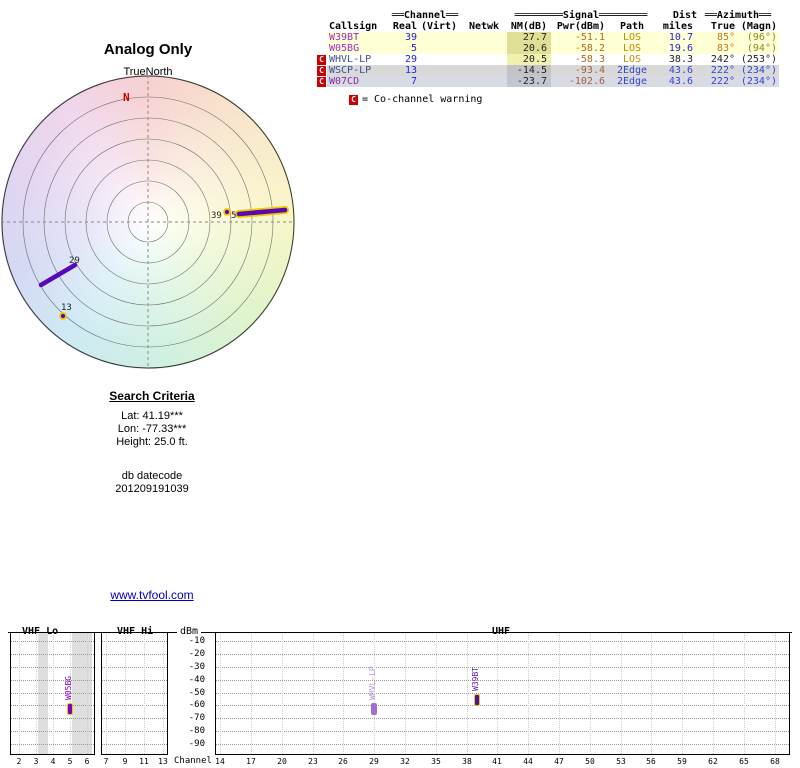 The height and width of the screenshot is (768, 800). Describe the element at coordinates (66, 308) in the screenshot. I see `station-label-13: 13` at that location.